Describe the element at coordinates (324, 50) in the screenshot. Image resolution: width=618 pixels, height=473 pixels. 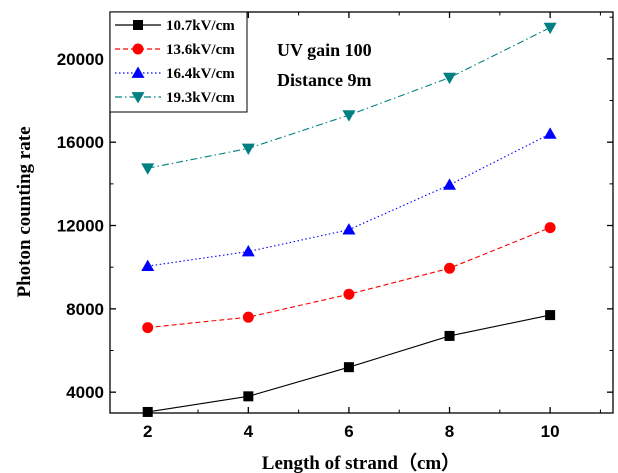
I see `annotation-uv-gain: UV gain 100` at that location.